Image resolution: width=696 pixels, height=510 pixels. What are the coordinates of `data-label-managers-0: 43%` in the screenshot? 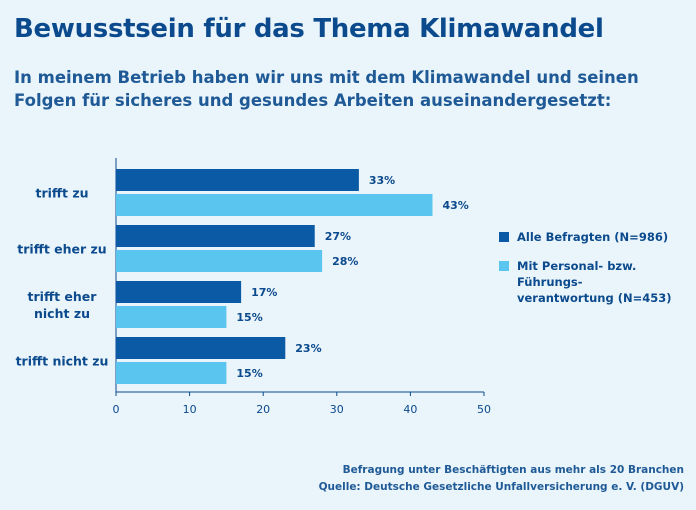 It's located at (455, 205).